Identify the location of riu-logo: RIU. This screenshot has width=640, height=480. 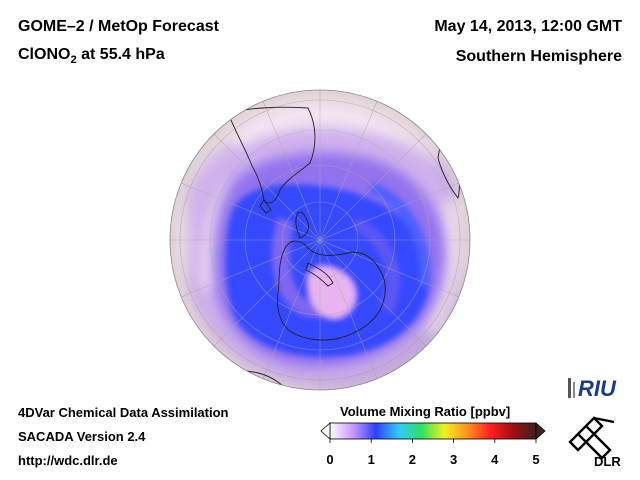
(592, 388).